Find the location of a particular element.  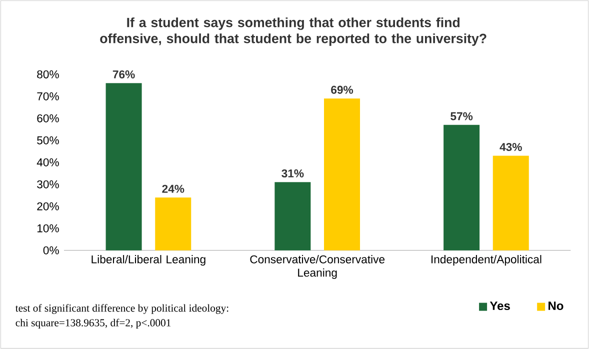

y-tick-label: 50% is located at coordinates (48, 140).